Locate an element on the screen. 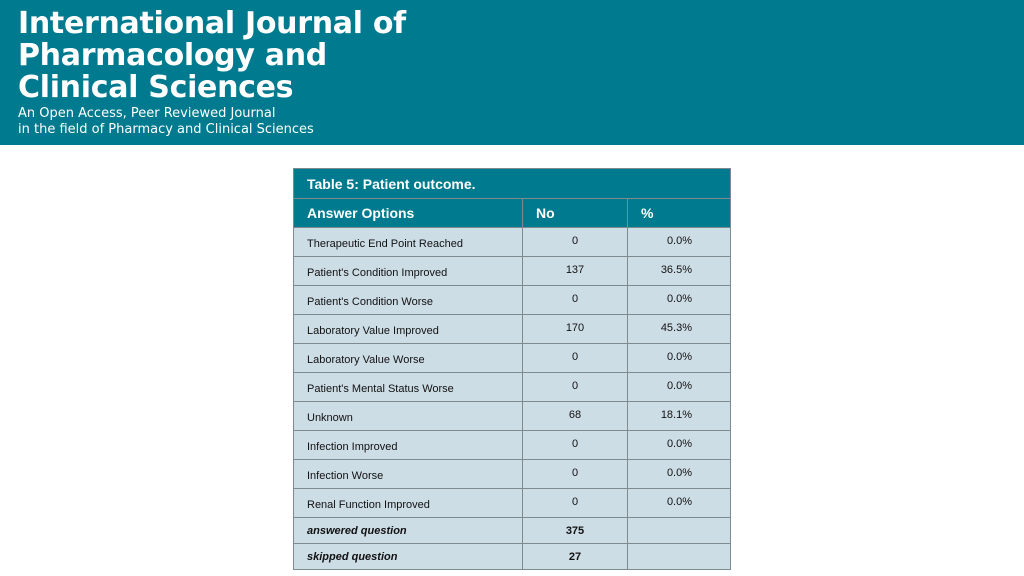 The image size is (1024, 576). journal-title-line: International Journal of is located at coordinates (212, 23).